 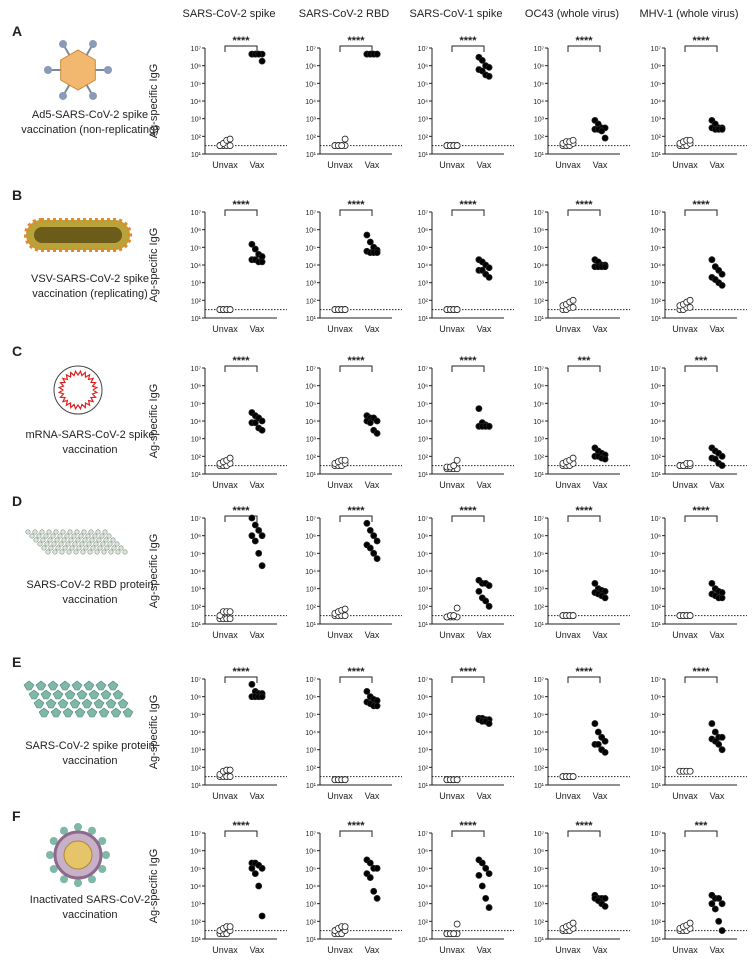 What do you see at coordinates (63, 44) in the screenshot?
I see `icon-knob` at bounding box center [63, 44].